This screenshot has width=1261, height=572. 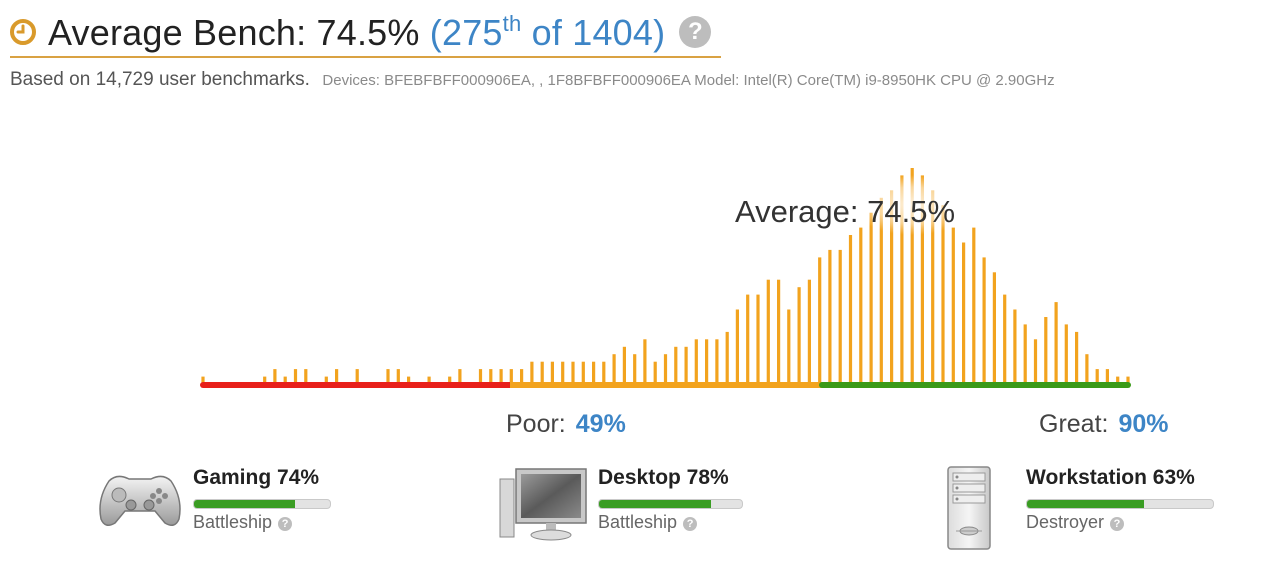 What do you see at coordinates (600, 424) in the screenshot?
I see `poor-value: 49%` at bounding box center [600, 424].